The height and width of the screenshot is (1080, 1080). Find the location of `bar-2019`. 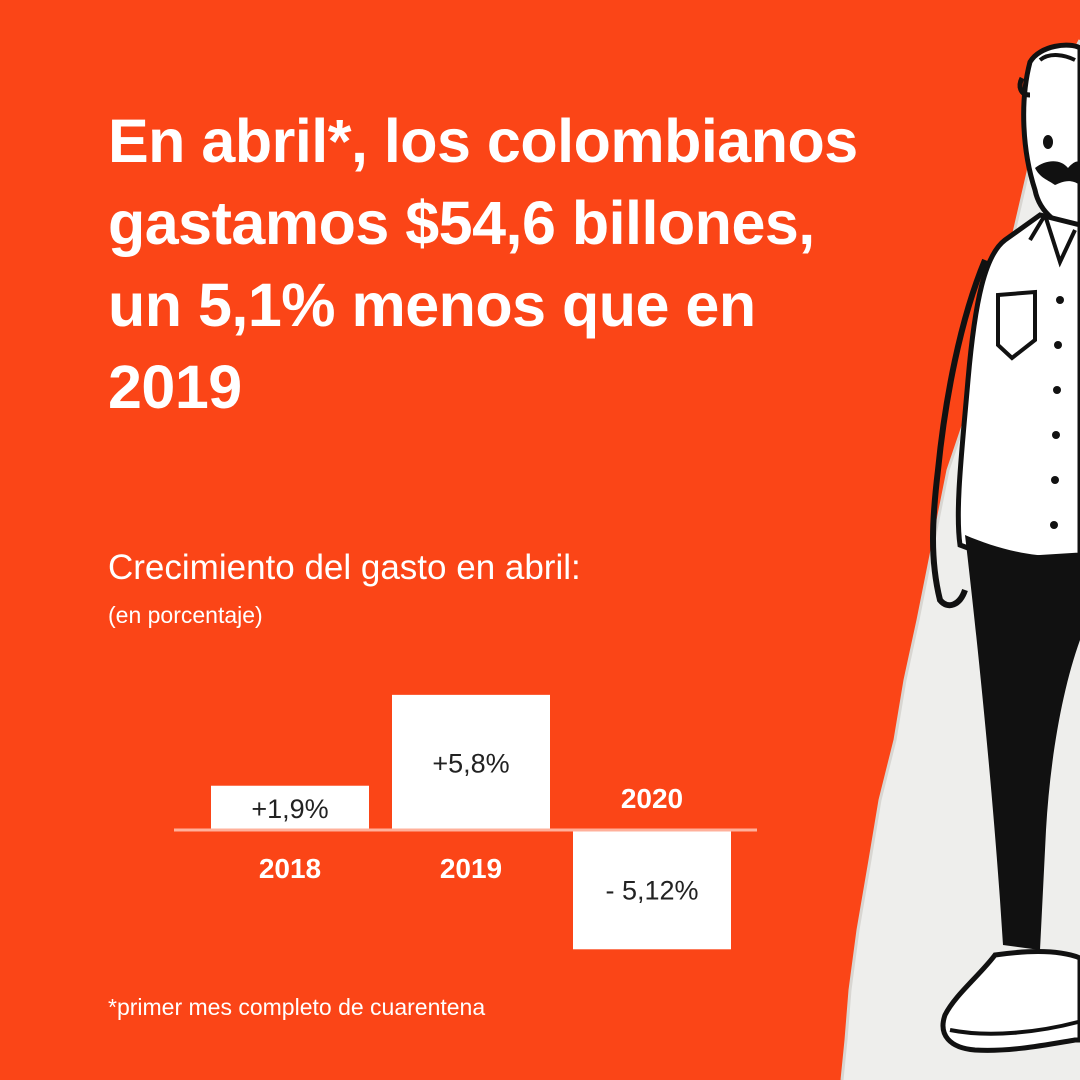

bar-2019 is located at coordinates (471, 762).